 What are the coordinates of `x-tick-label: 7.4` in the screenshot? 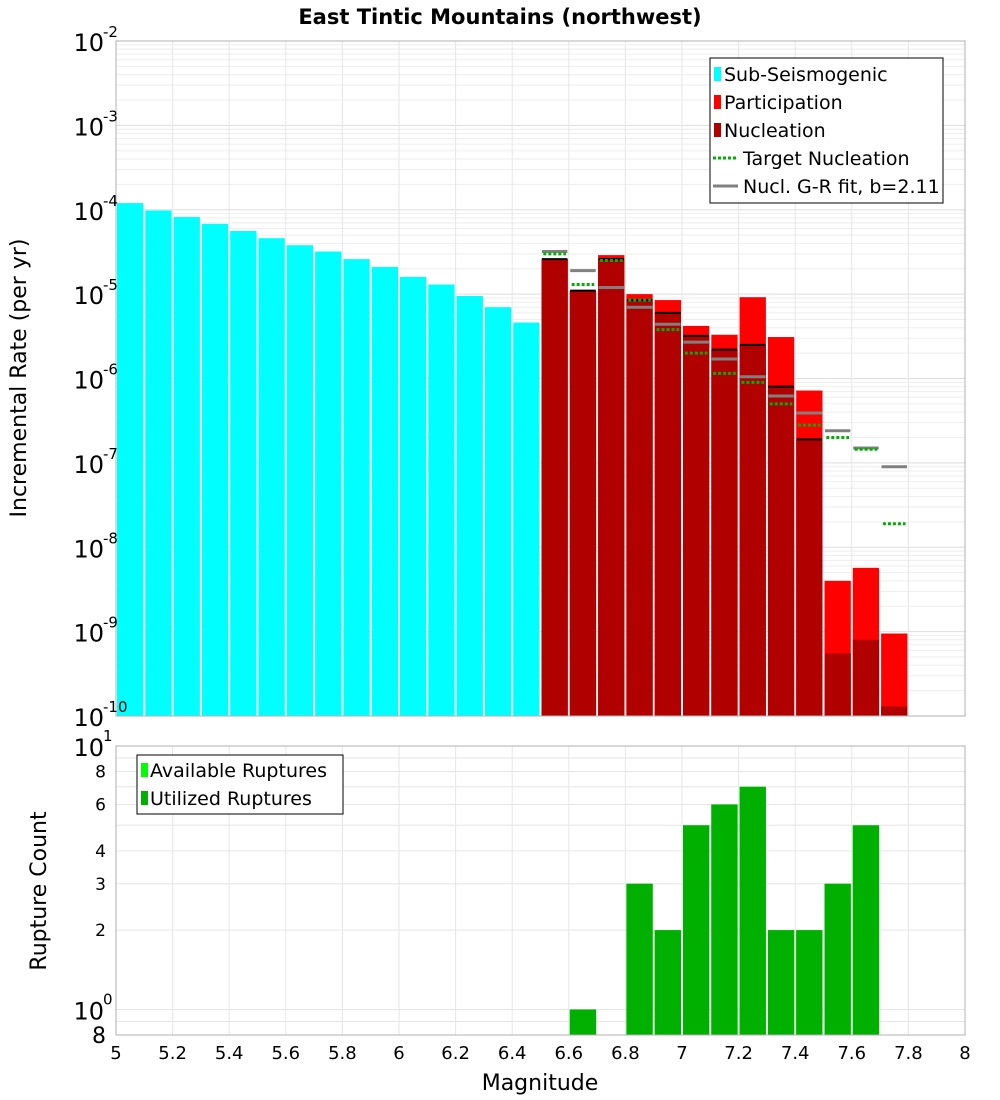 It's located at (795, 1053).